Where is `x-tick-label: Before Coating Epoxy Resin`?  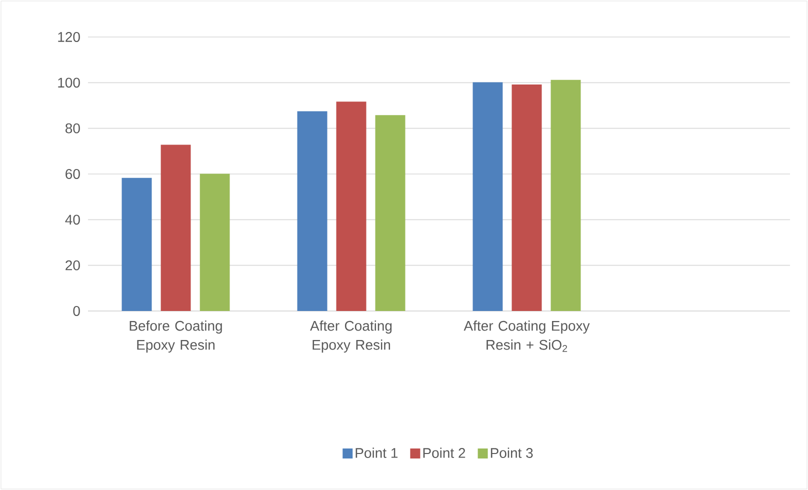 x-tick-label: Before Coating Epoxy Resin is located at coordinates (176, 336).